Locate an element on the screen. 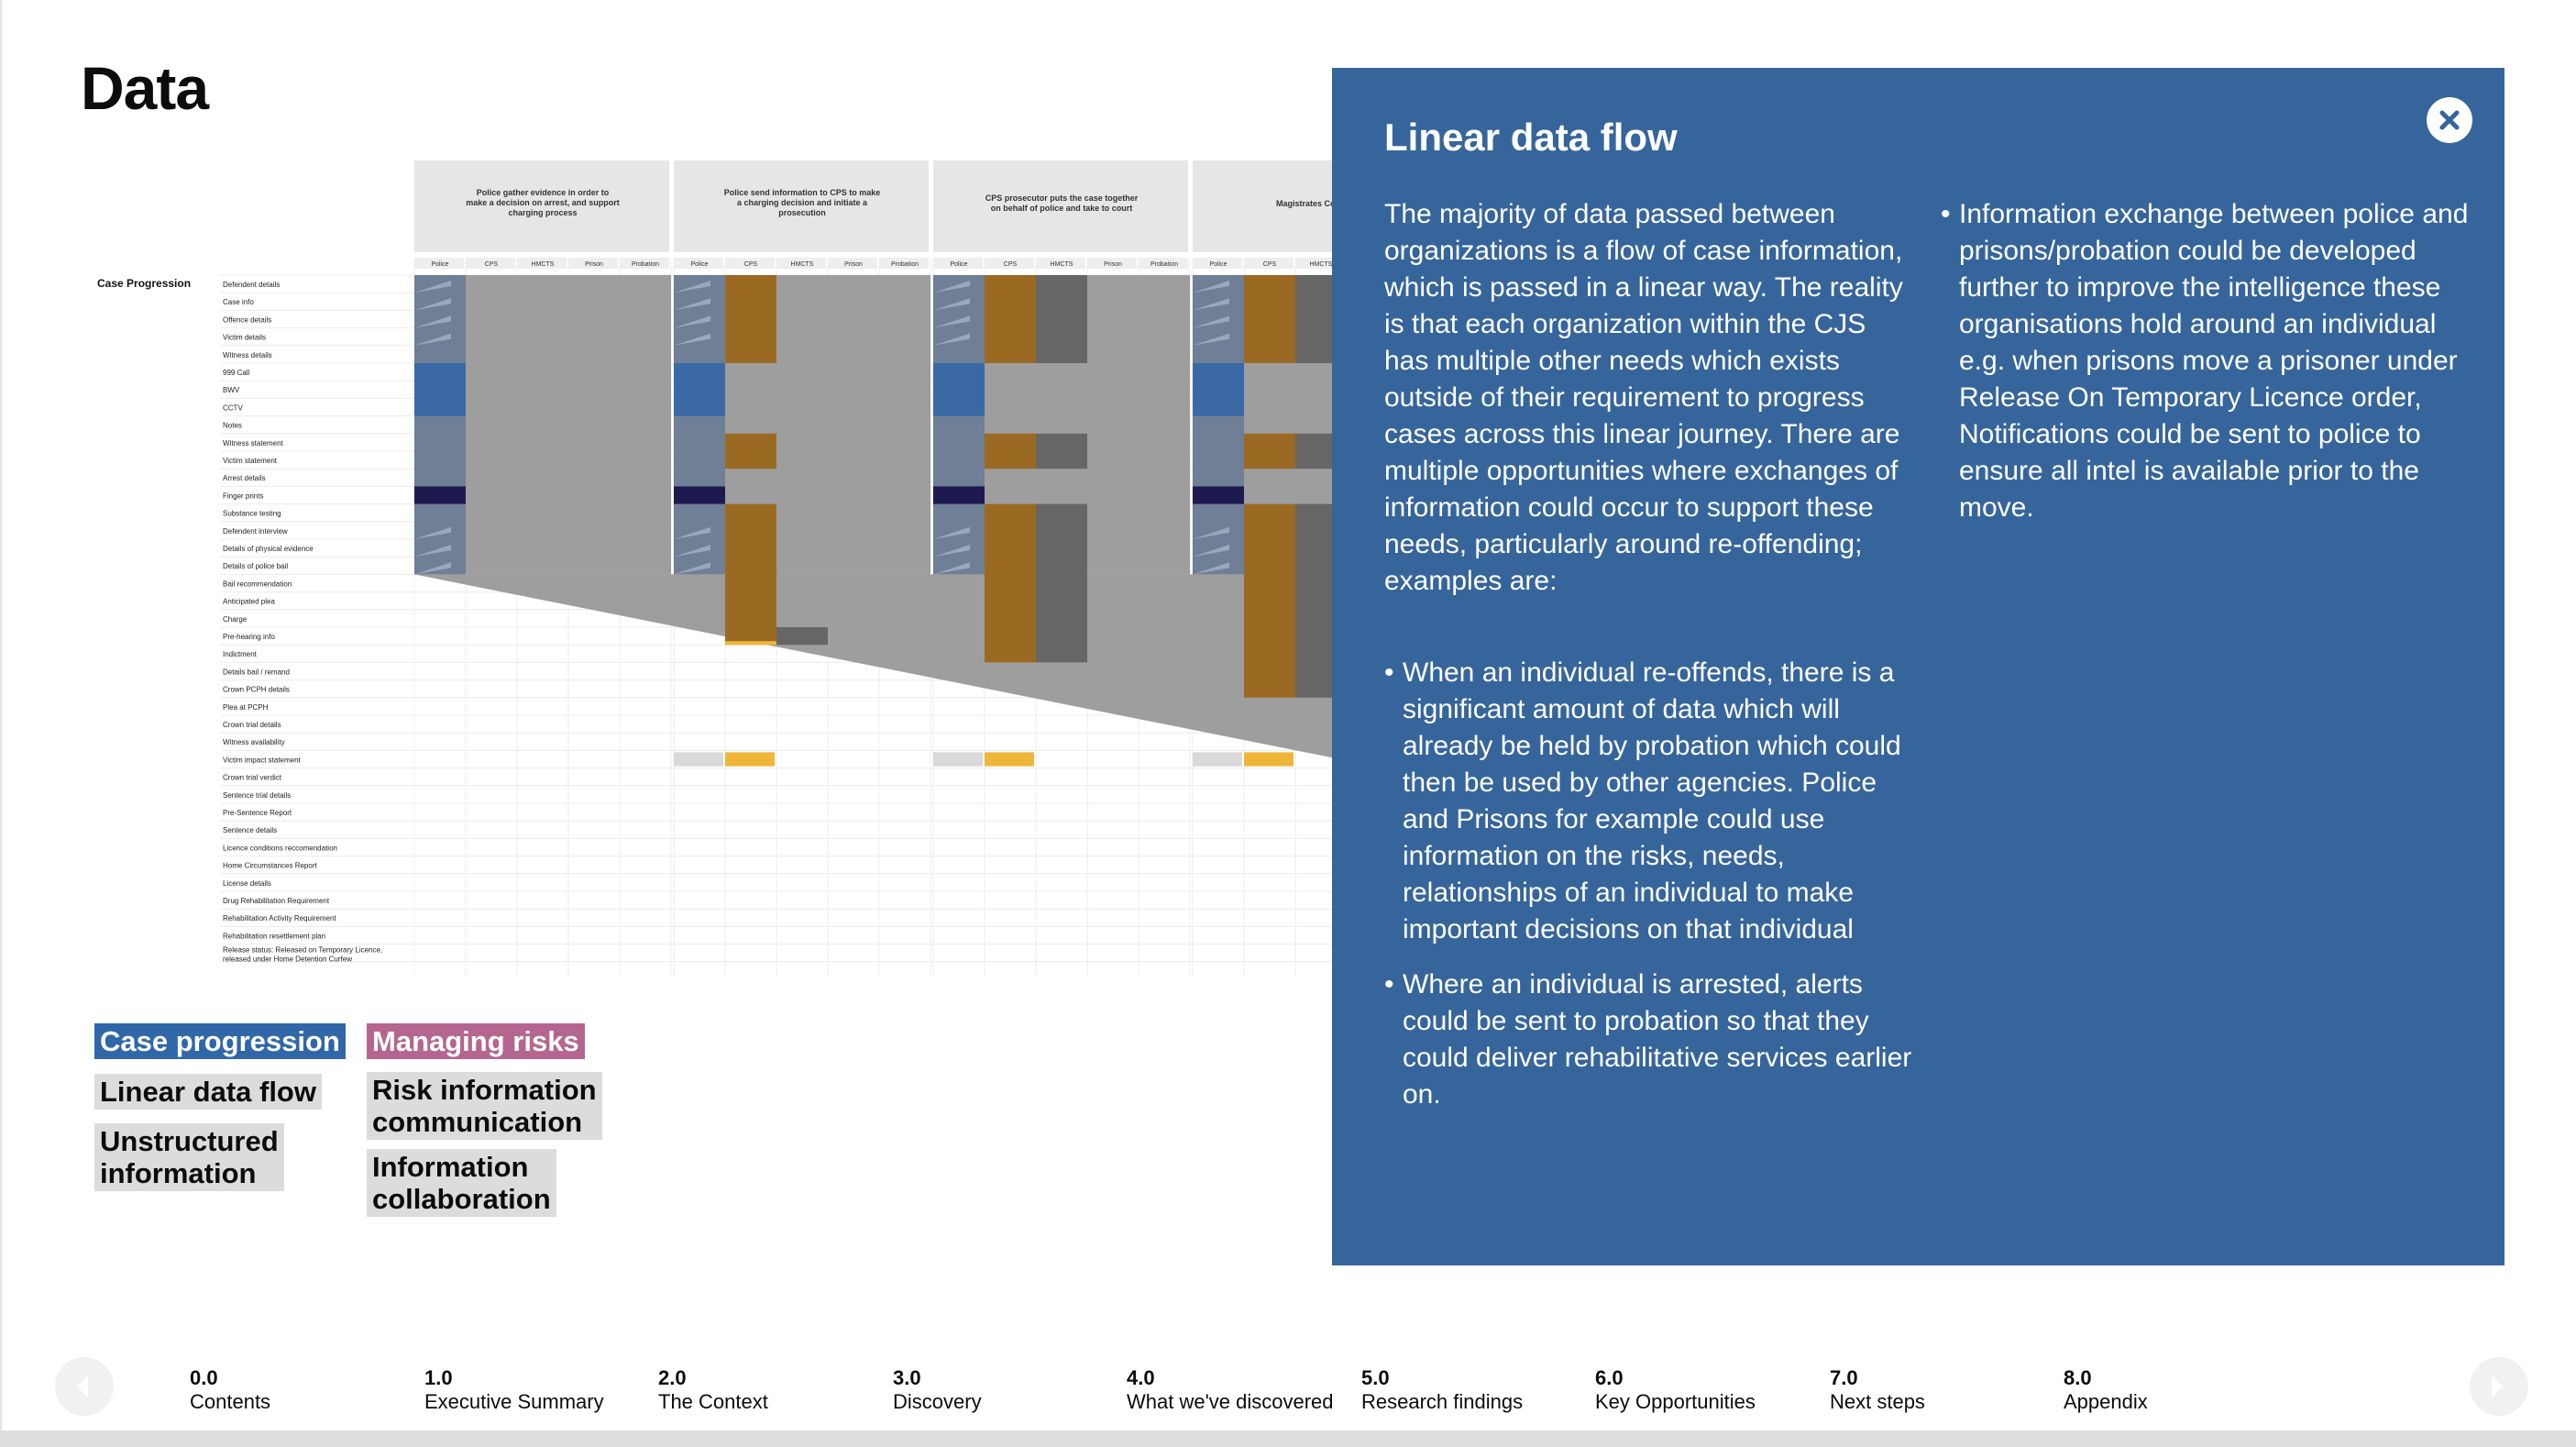  tag-managing-risks-label: Managing risks is located at coordinates (476, 1041).